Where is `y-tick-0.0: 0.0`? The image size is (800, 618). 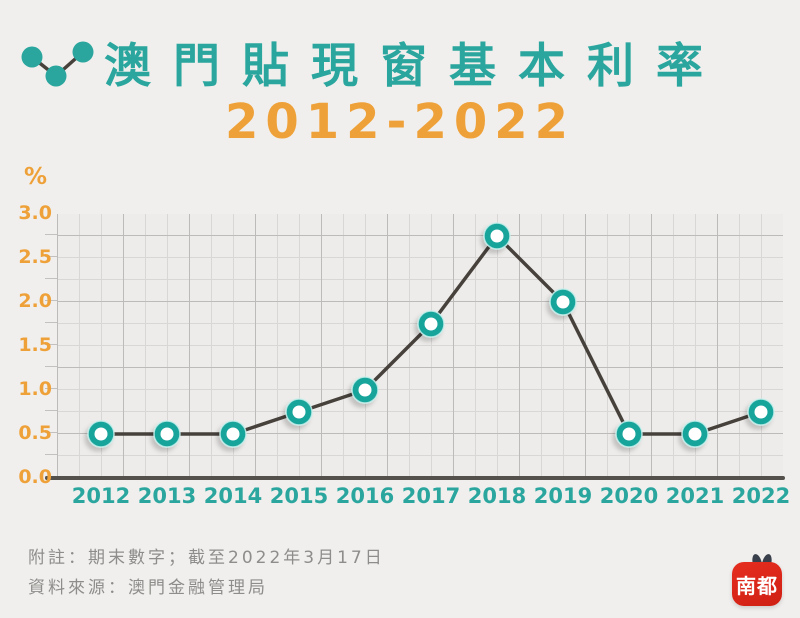
y-tick-0.0: 0.0 is located at coordinates (35, 477).